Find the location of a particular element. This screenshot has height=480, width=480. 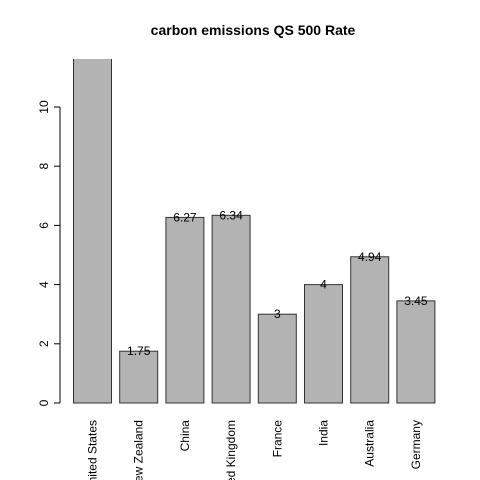

category-label: United States is located at coordinates (93, 450).